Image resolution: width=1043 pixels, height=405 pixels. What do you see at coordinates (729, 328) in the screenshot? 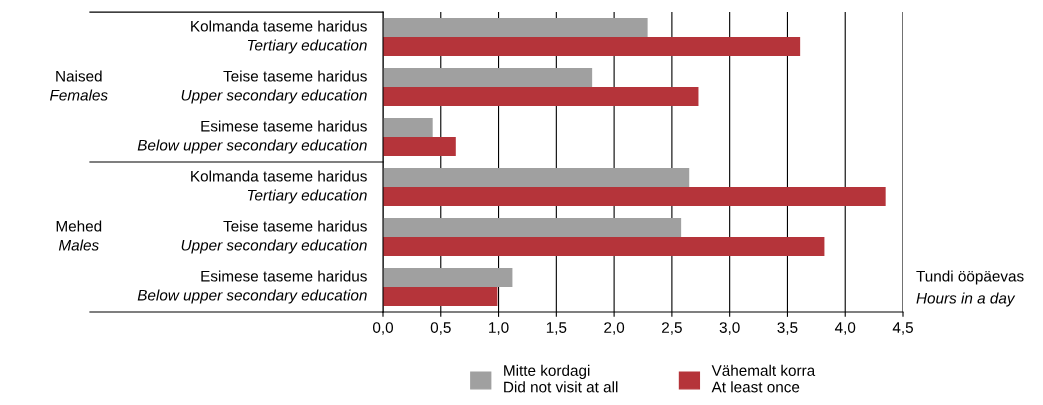
I see `x-tick-label: 3,0` at bounding box center [729, 328].